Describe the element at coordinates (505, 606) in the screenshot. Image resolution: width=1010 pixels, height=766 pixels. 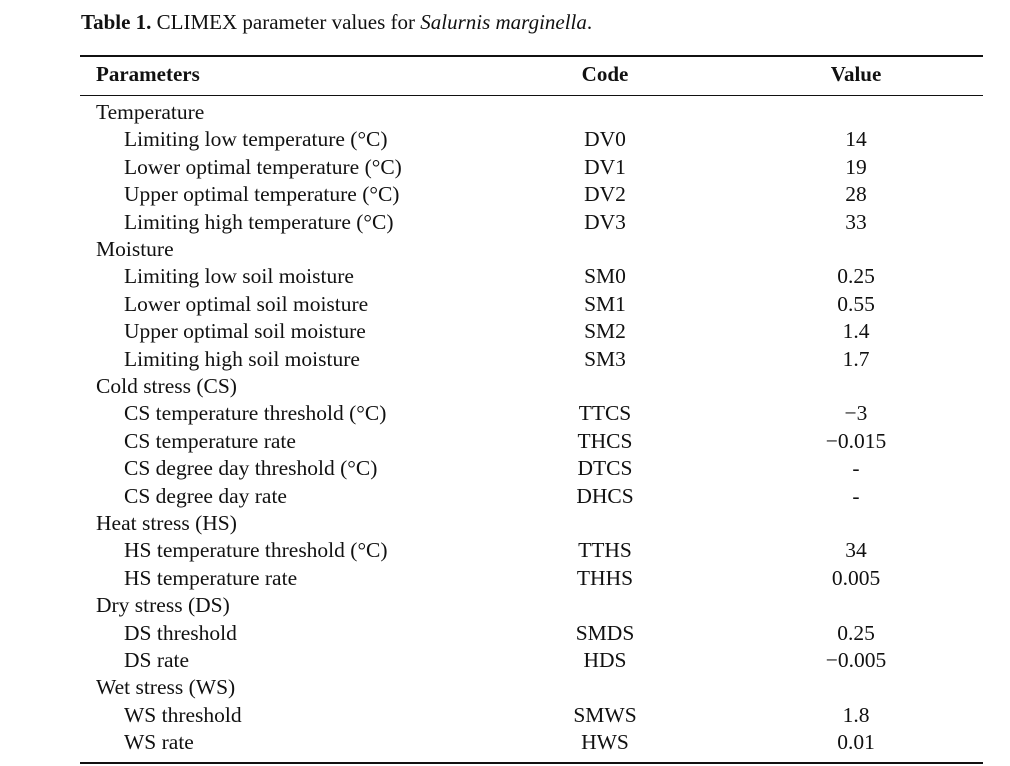
I see `group-row: Dry stress (DS)` at that location.